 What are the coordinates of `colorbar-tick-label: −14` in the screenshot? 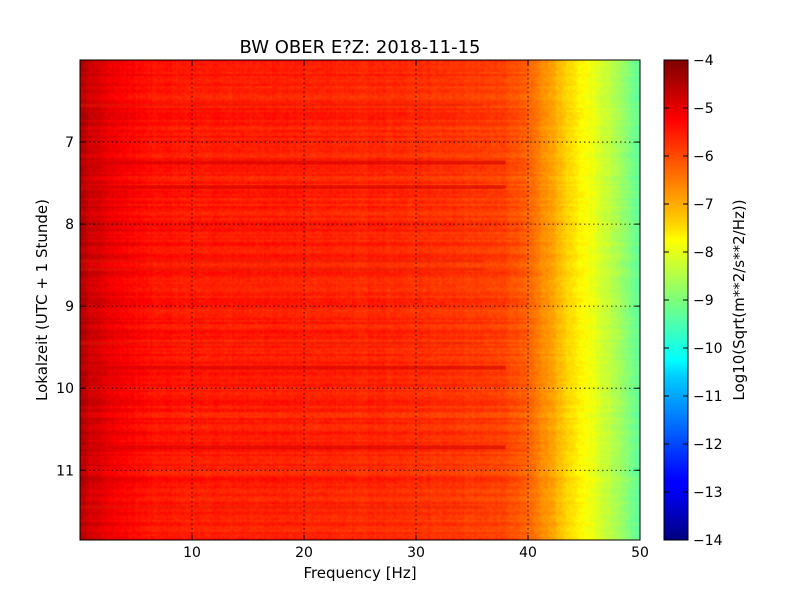 It's located at (708, 541).